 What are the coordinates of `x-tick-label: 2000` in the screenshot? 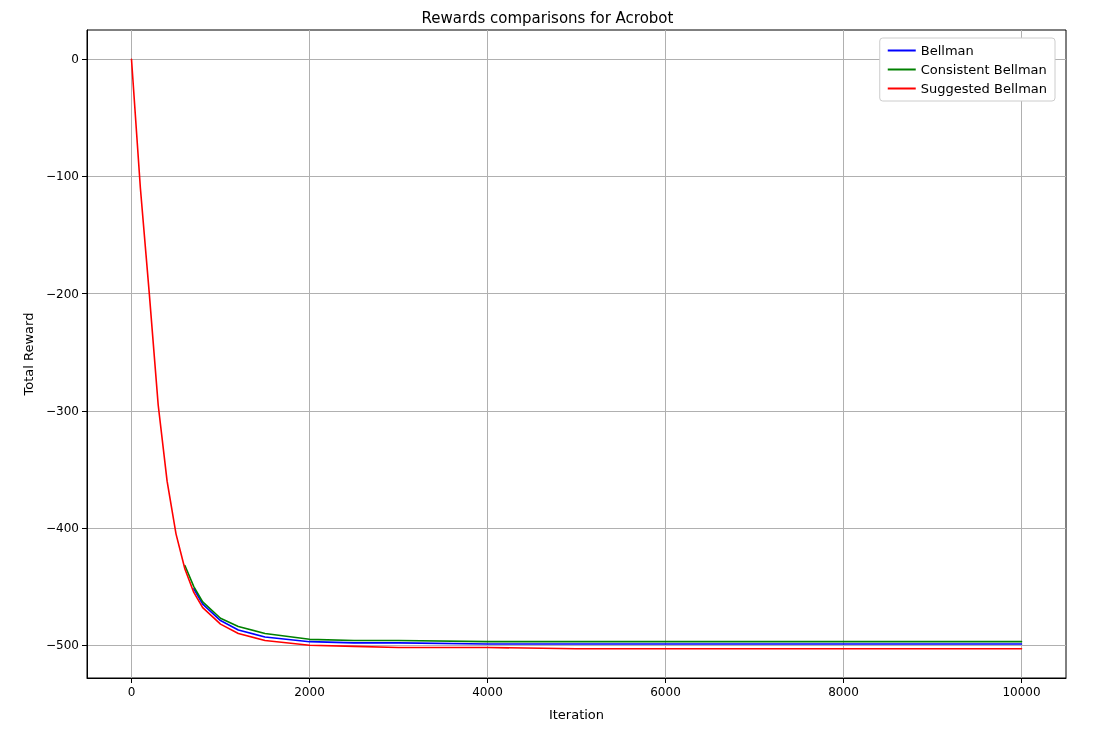 It's located at (309, 692).